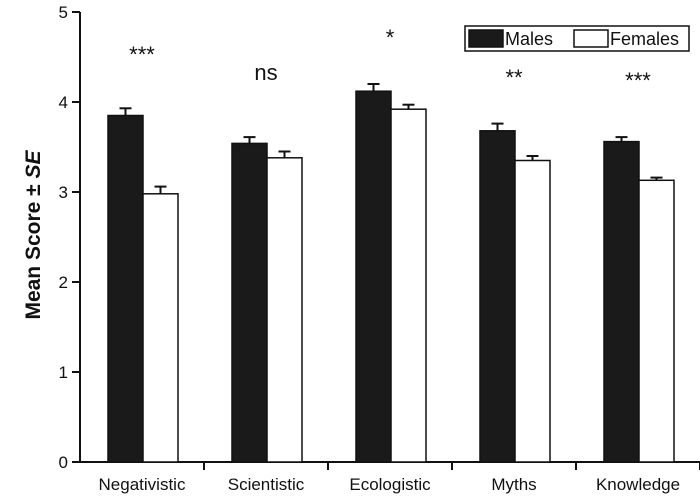  What do you see at coordinates (486, 38) in the screenshot?
I see `legend-swatch-males` at bounding box center [486, 38].